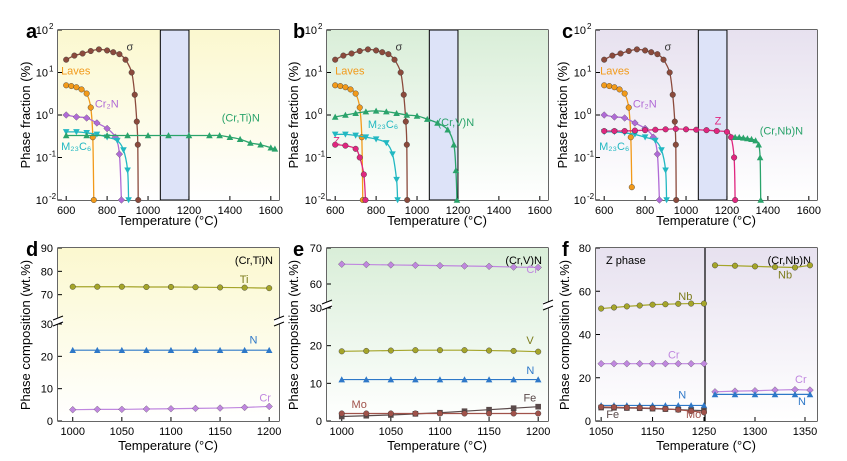 This screenshot has height=461, width=847. What do you see at coordinates (532, 270) in the screenshot?
I see `series-label-cr: Cr` at bounding box center [532, 270].